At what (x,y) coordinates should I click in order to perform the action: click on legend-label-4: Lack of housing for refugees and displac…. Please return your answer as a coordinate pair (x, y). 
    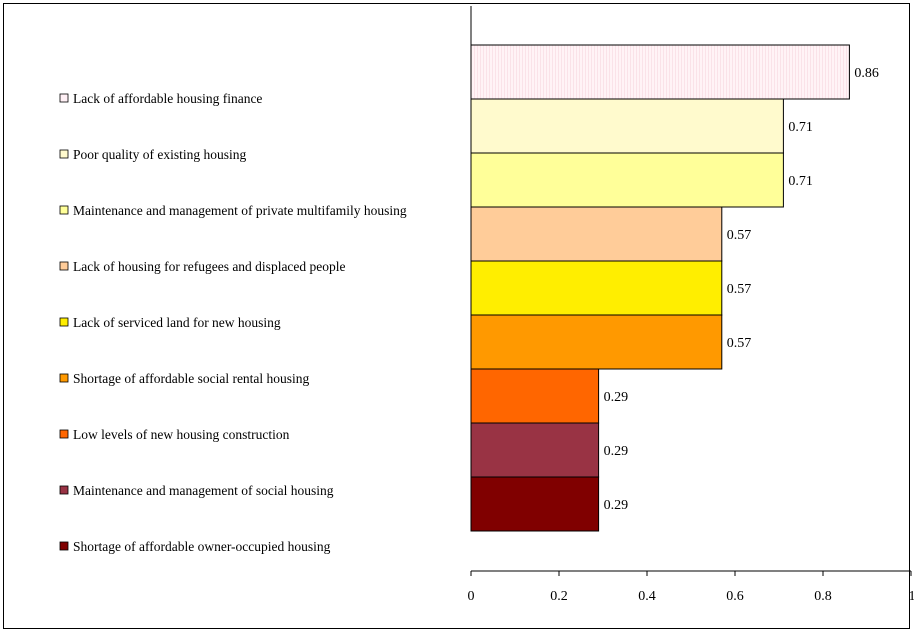
    Looking at the image, I should click on (209, 266).